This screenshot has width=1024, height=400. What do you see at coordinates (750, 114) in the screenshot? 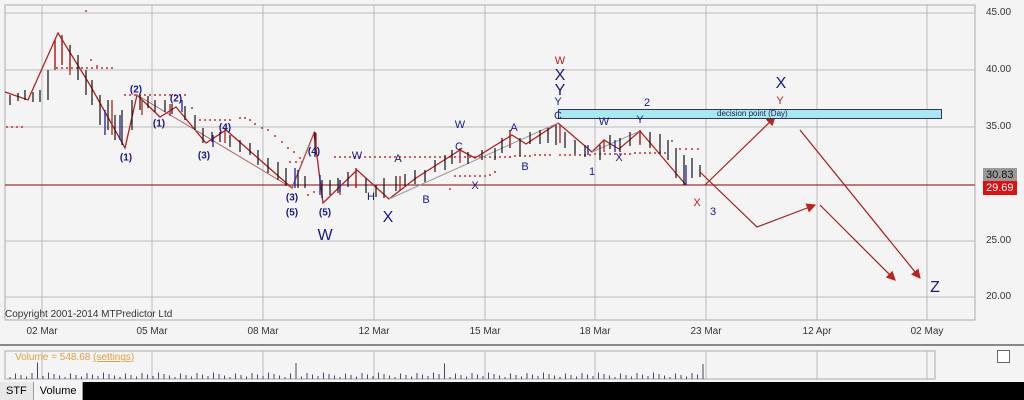
I see `decision-point-zone: decision point (Day)` at bounding box center [750, 114].